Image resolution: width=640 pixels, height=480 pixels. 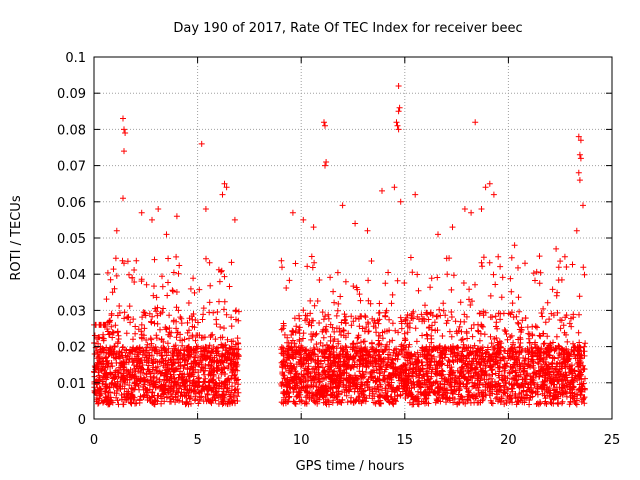 I want to click on y-tick-label: 0.01, so click(x=71, y=384).